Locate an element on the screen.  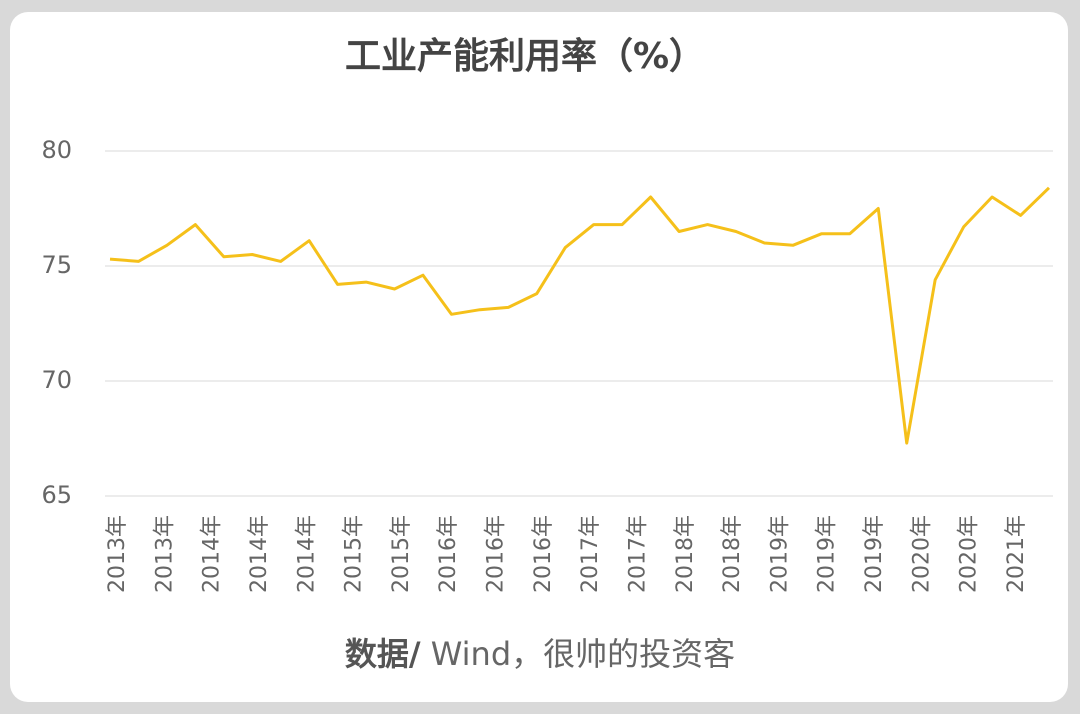
source-text: Wind，很帅的投资客 is located at coordinates (578, 654).